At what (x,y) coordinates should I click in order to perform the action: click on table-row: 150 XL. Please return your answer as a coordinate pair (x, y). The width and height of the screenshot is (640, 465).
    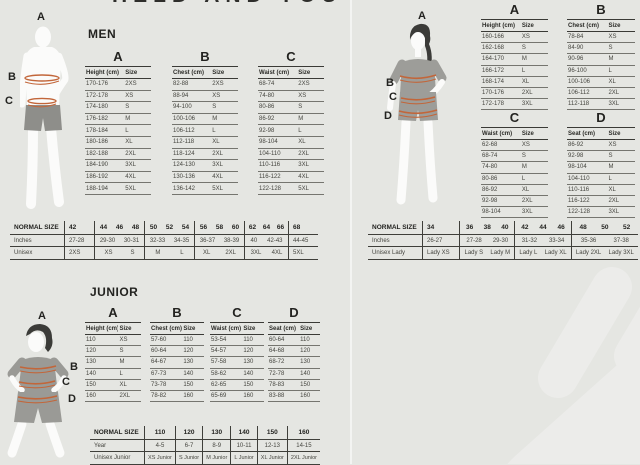
    Looking at the image, I should click on (113, 385).